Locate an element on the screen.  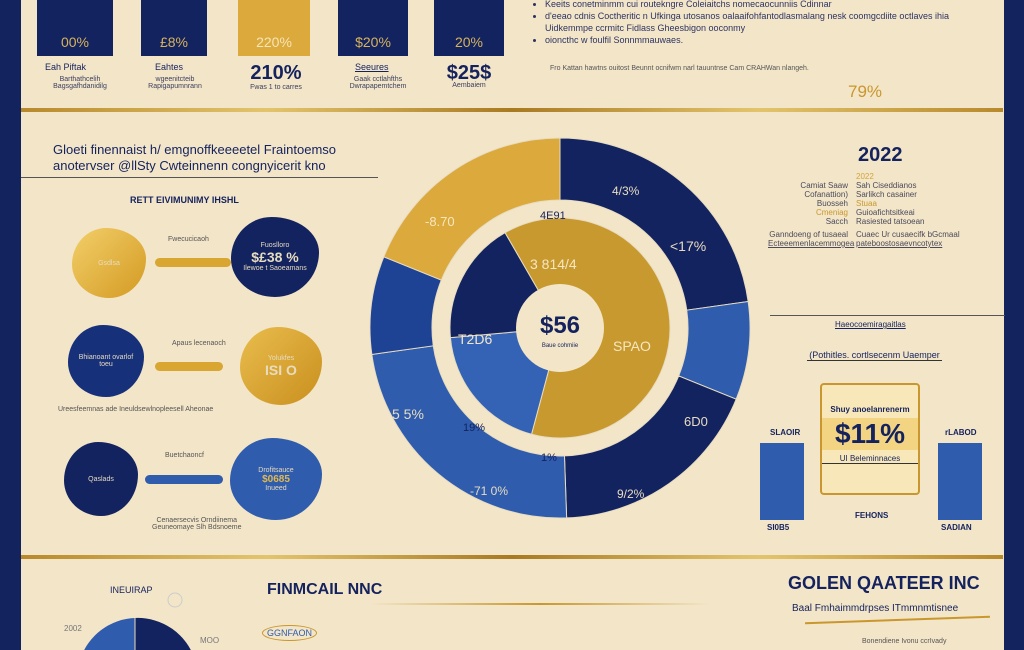
outer-label: 9/2% is located at coordinates (631, 494).